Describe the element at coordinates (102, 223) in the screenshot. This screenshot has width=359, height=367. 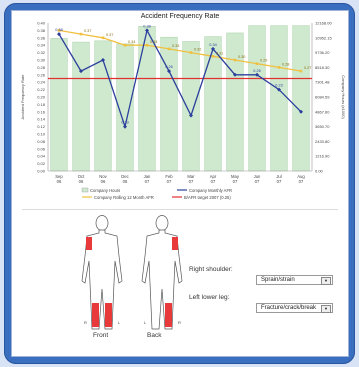
I see `front-figure-head` at that location.